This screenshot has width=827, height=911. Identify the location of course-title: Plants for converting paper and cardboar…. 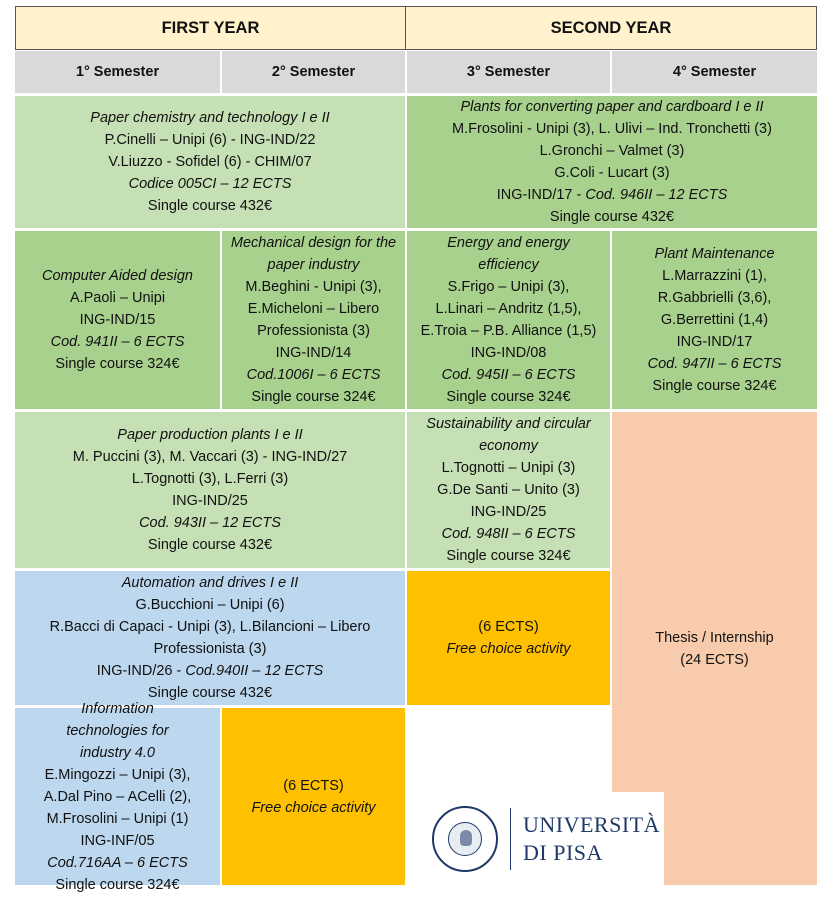
(612, 107).